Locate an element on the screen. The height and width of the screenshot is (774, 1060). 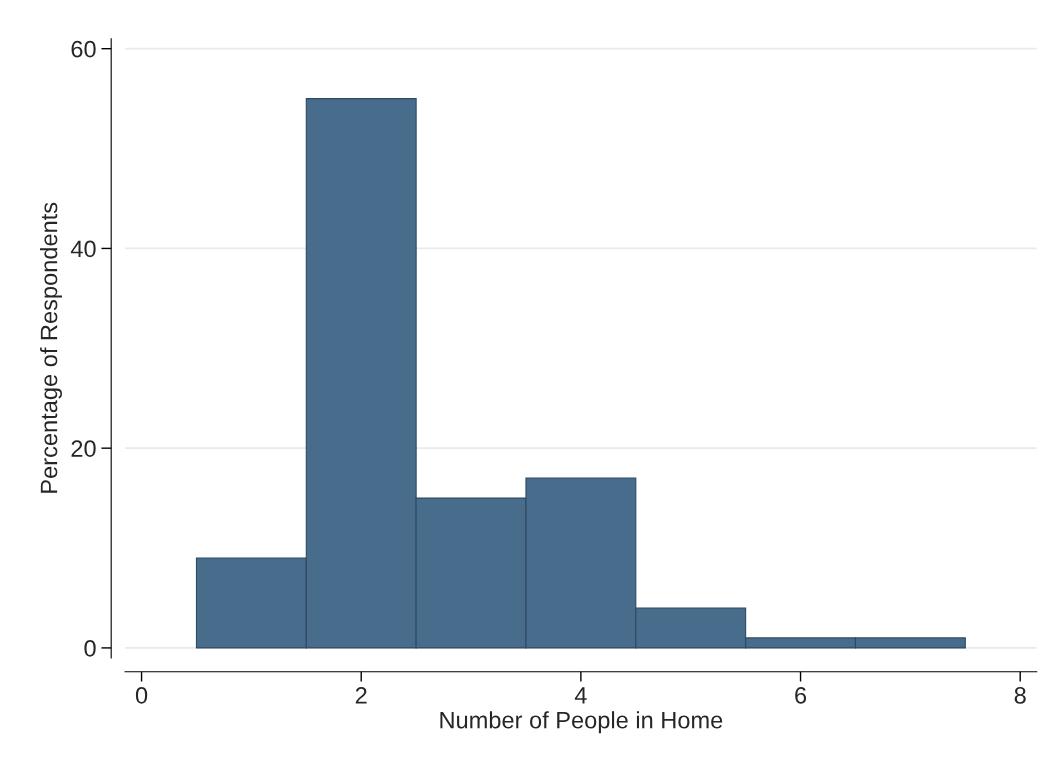
x-tick-label: 2 is located at coordinates (361, 695).